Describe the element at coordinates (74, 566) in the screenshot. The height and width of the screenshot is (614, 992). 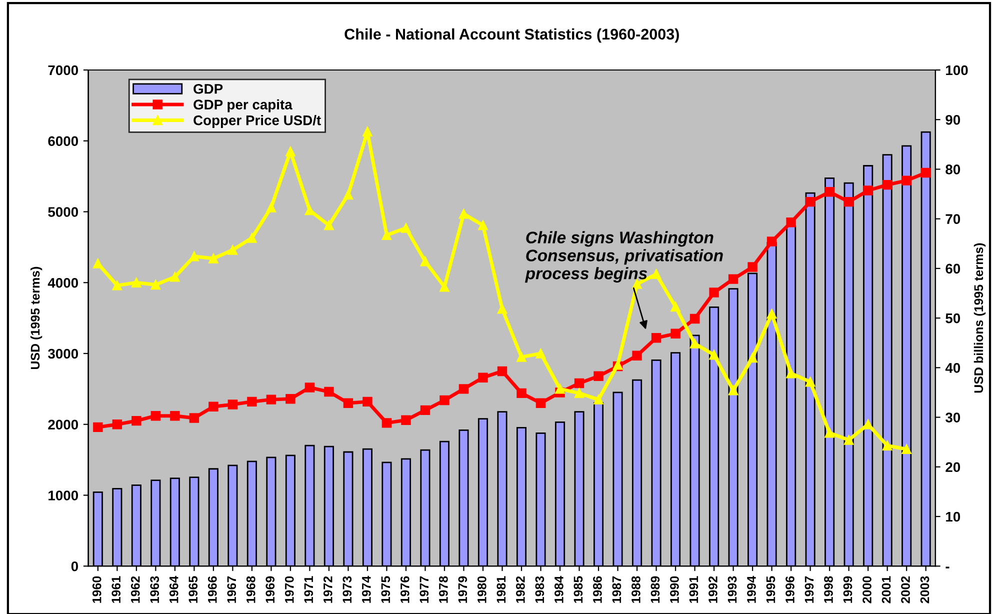
I see `y-tick-label: 0` at that location.